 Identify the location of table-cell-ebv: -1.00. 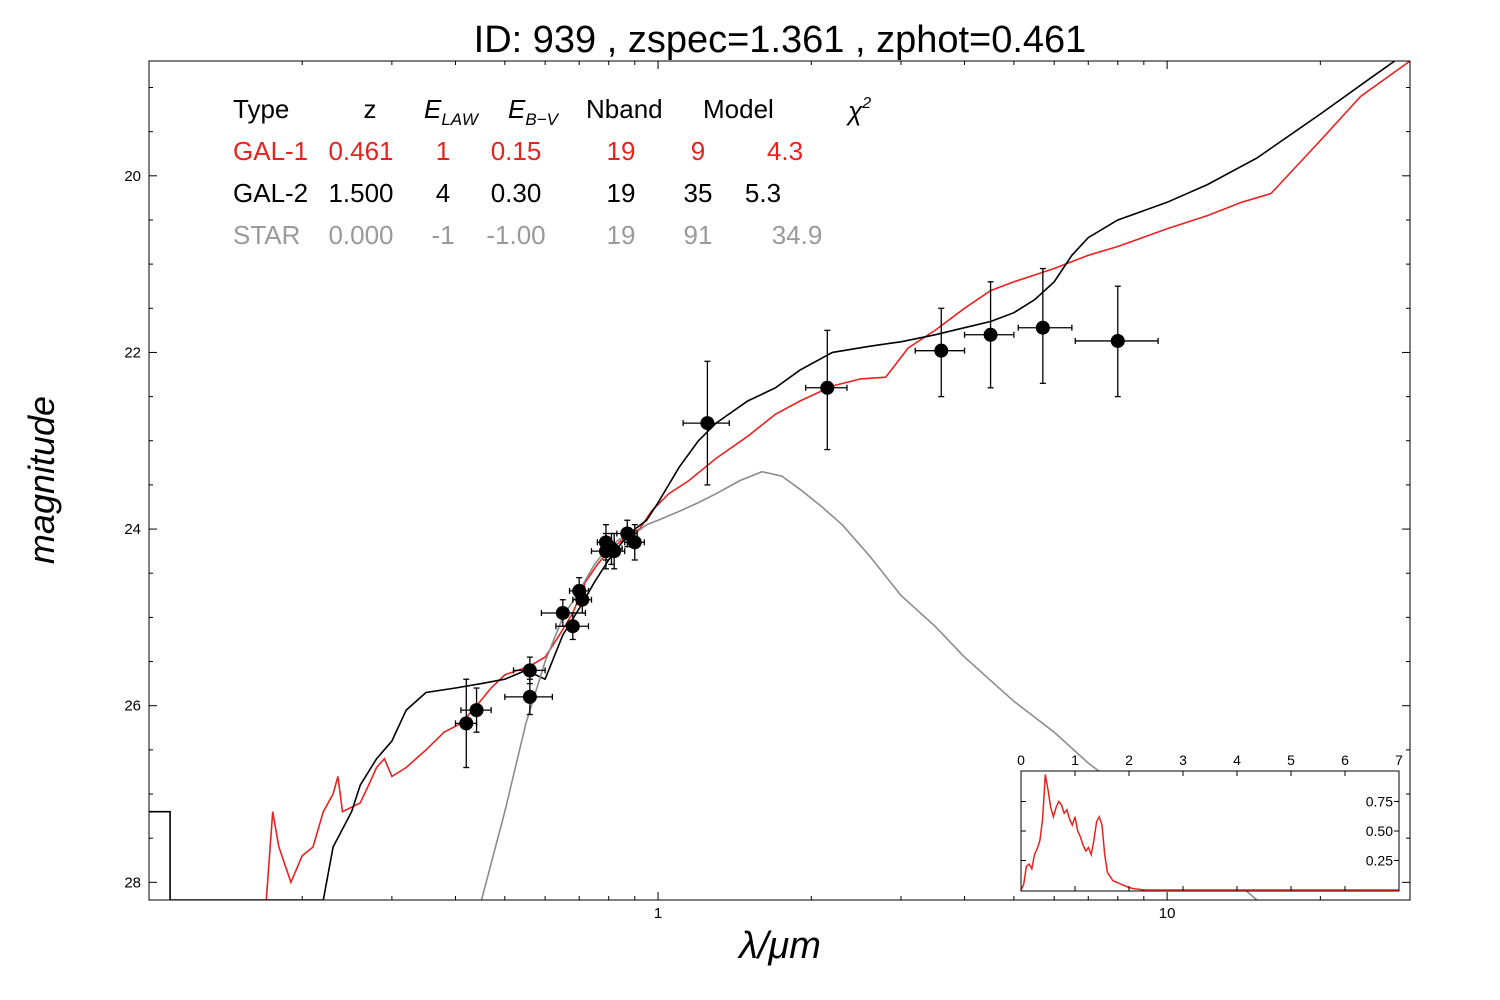
(515, 235).